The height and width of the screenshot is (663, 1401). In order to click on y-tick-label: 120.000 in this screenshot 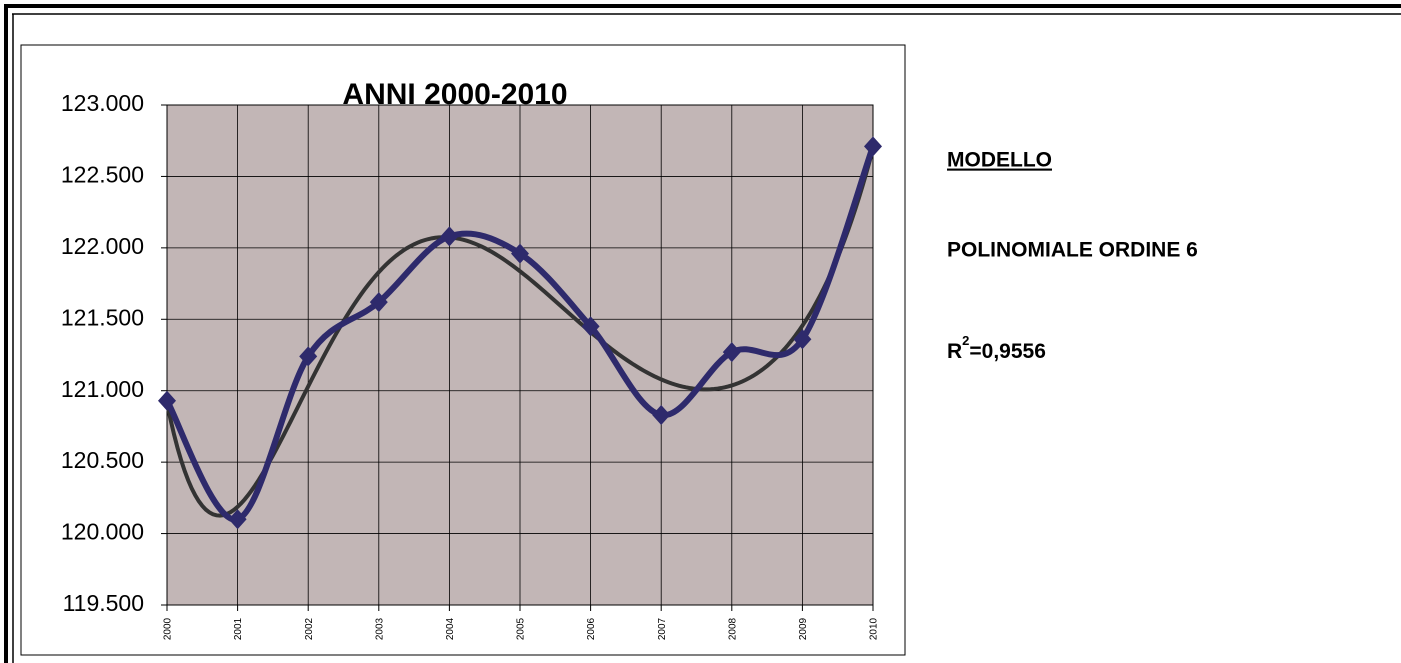, I will do `click(102, 532)`.